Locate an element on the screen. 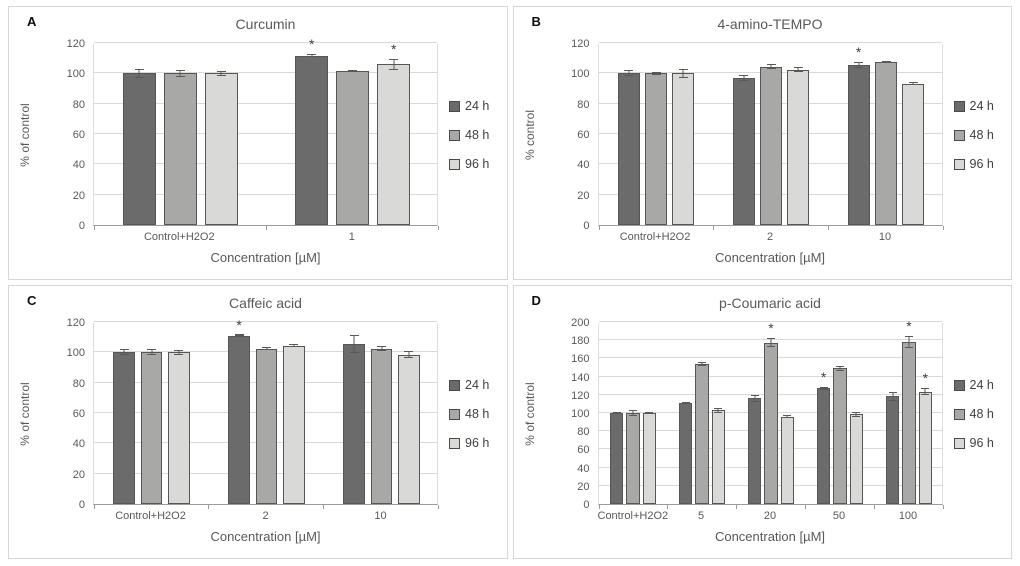 This screenshot has height=566, width=1020. legend-item-24h: 24 h is located at coordinates (477, 106).